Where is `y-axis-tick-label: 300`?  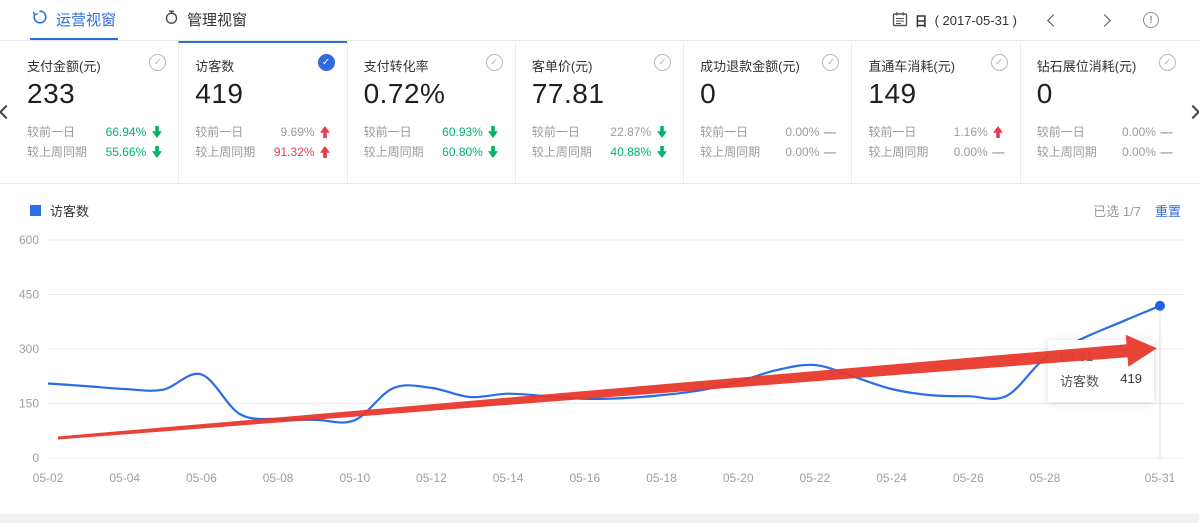
y-axis-tick-label: 300 is located at coordinates (29, 349).